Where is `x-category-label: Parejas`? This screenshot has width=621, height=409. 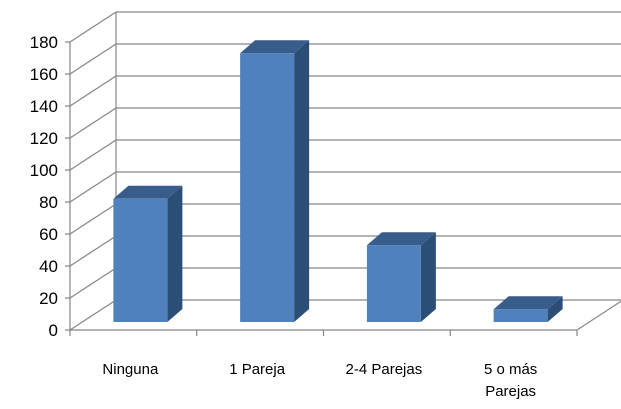
x-category-label: Parejas is located at coordinates (510, 391).